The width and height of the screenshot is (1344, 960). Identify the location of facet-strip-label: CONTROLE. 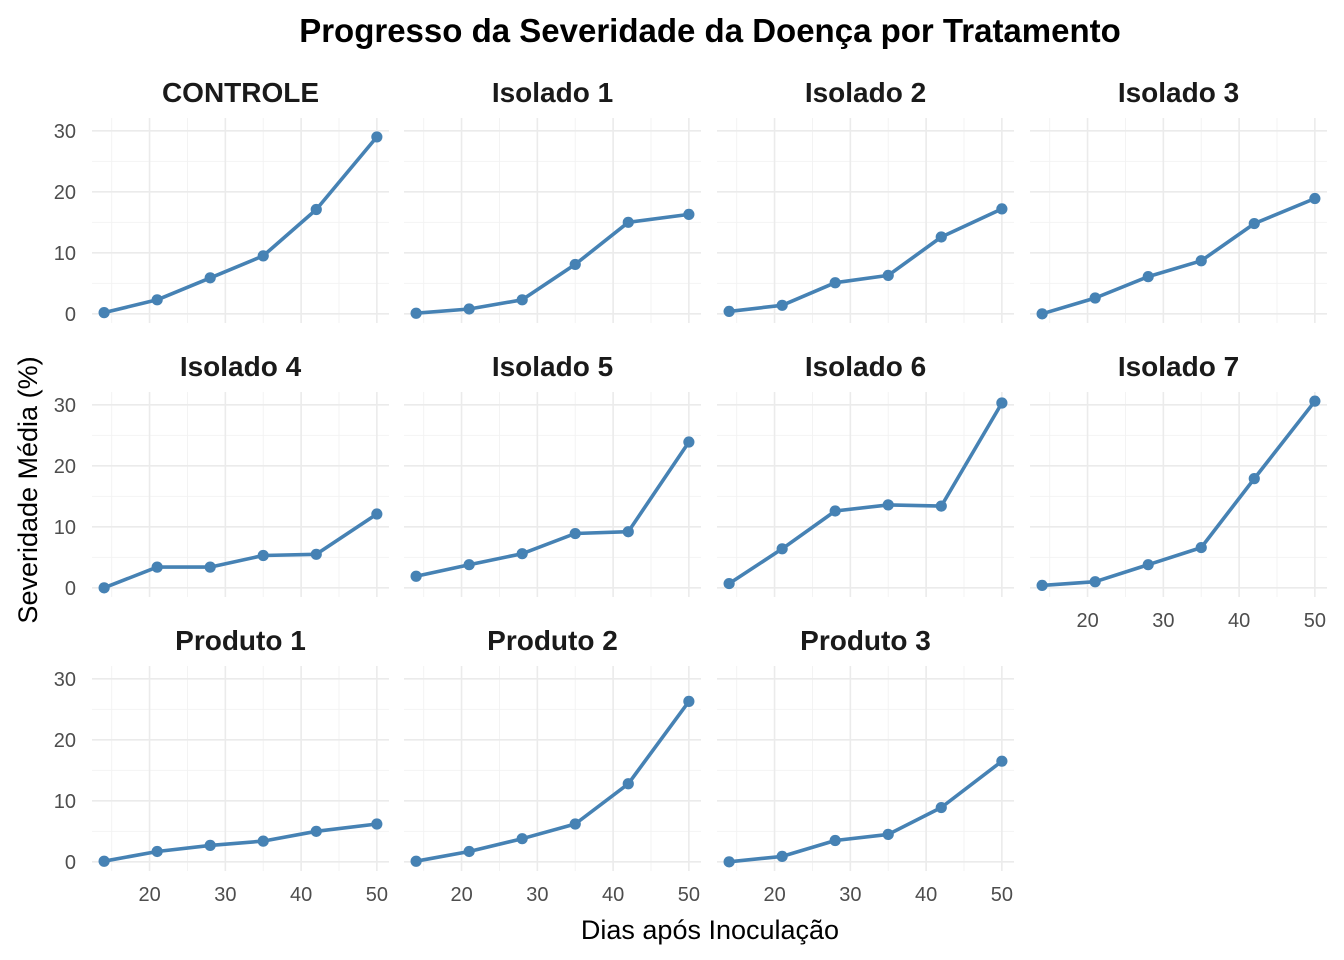
(240, 92).